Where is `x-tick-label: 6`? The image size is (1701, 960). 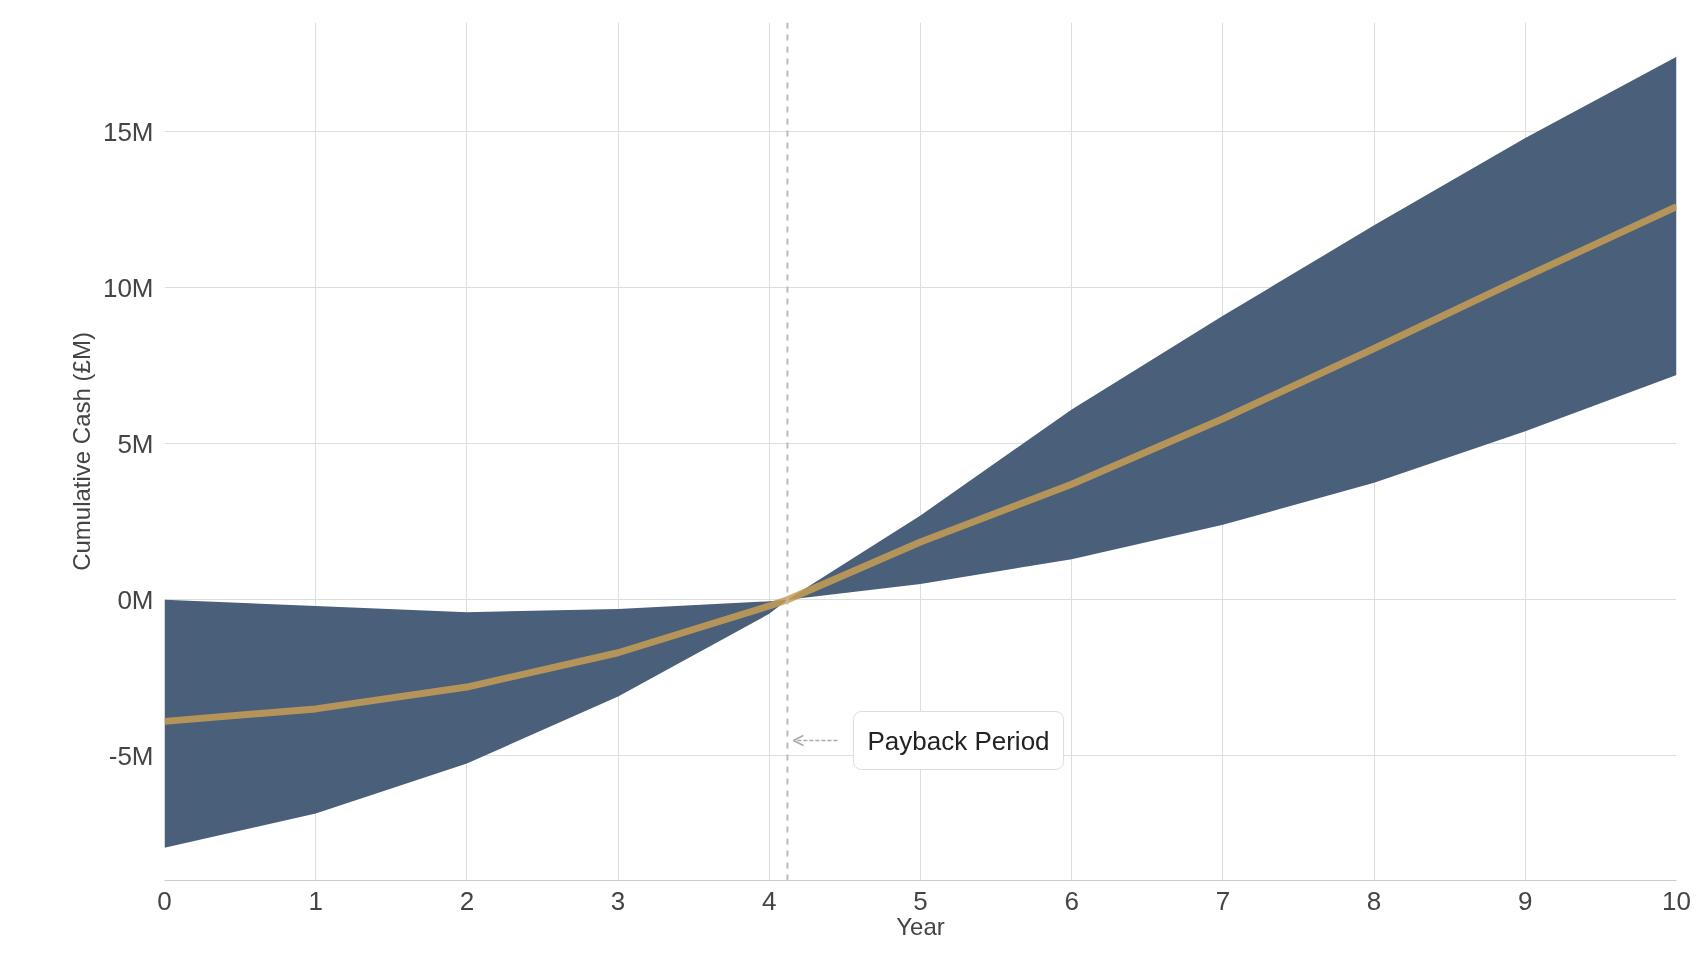 x-tick-label: 6 is located at coordinates (1071, 900).